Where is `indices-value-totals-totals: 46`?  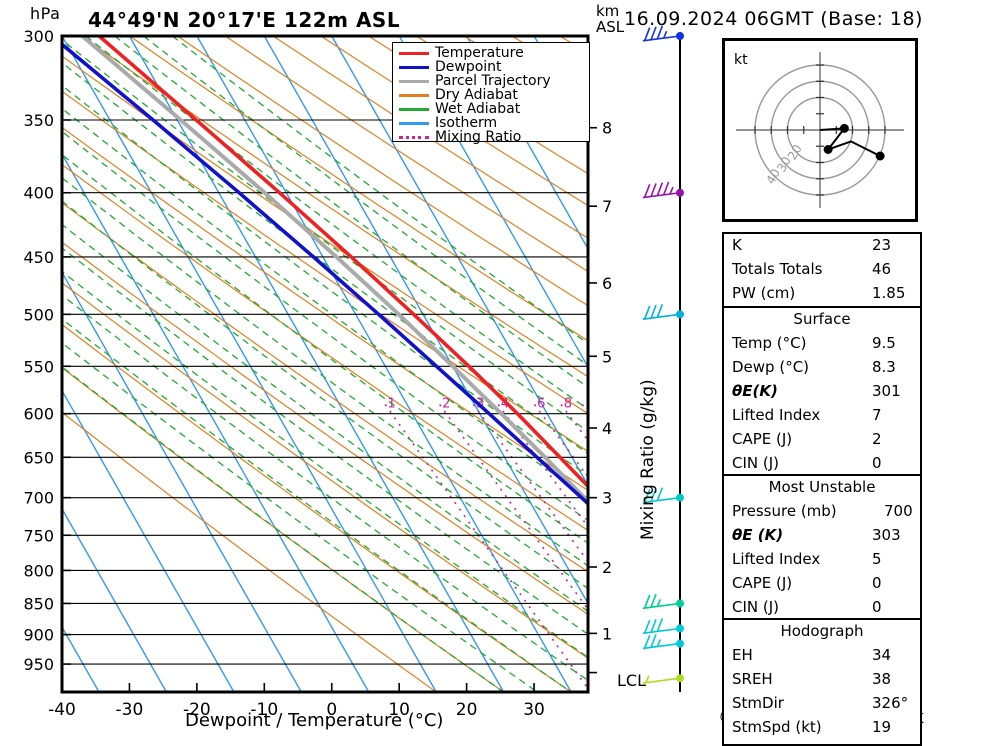
indices-value-totals-totals: 46 is located at coordinates (882, 269).